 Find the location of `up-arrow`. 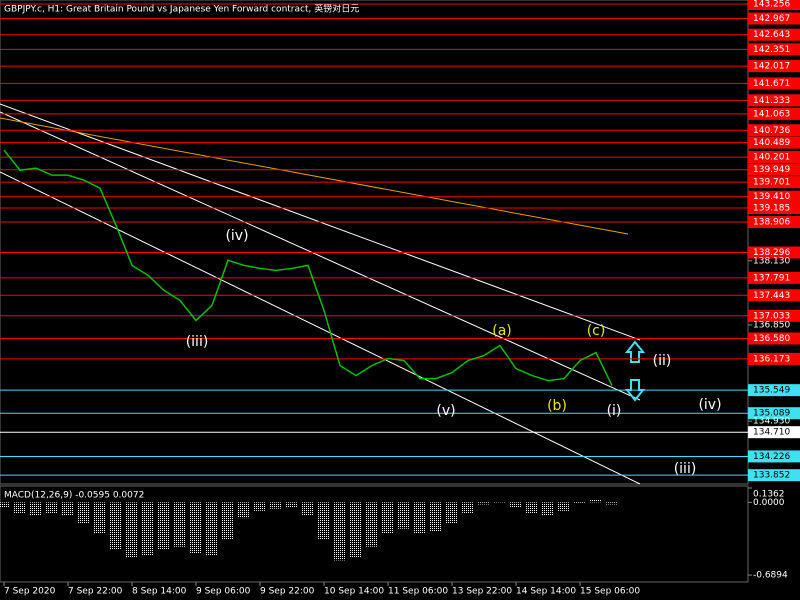

up-arrow is located at coordinates (635, 351).